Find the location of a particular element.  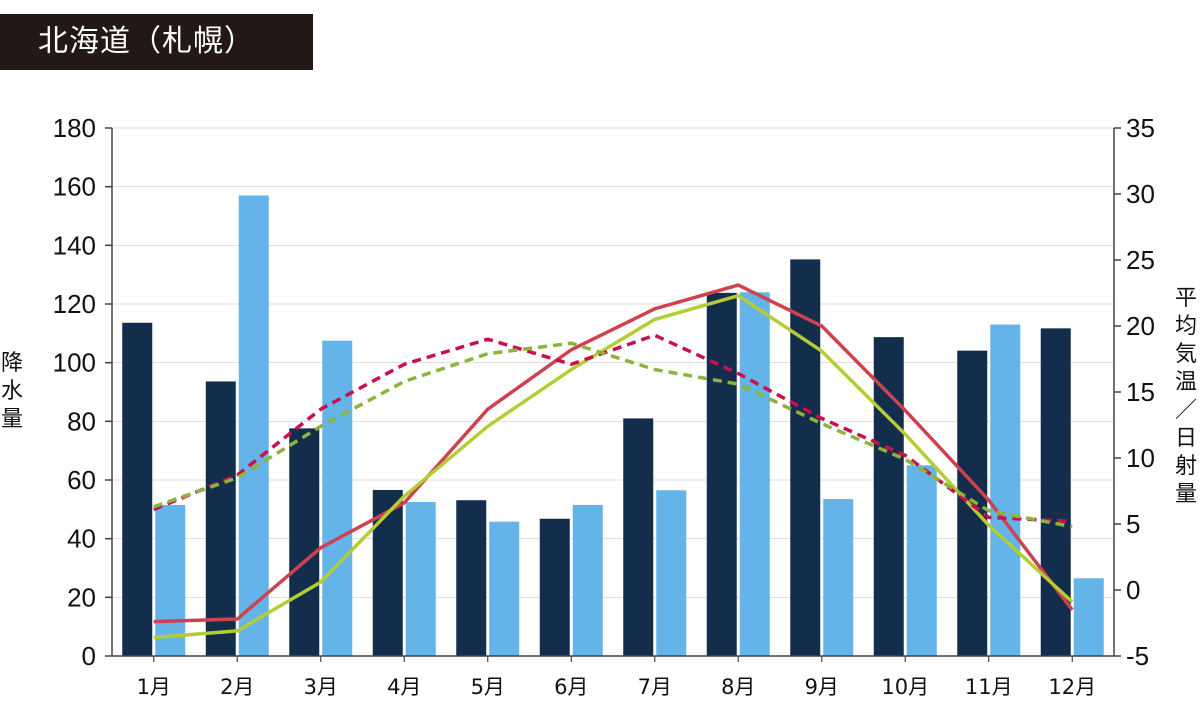

left-axis-ticks: 0 20 40 60 80 100 120 140 160 180 is located at coordinates (82, 392).